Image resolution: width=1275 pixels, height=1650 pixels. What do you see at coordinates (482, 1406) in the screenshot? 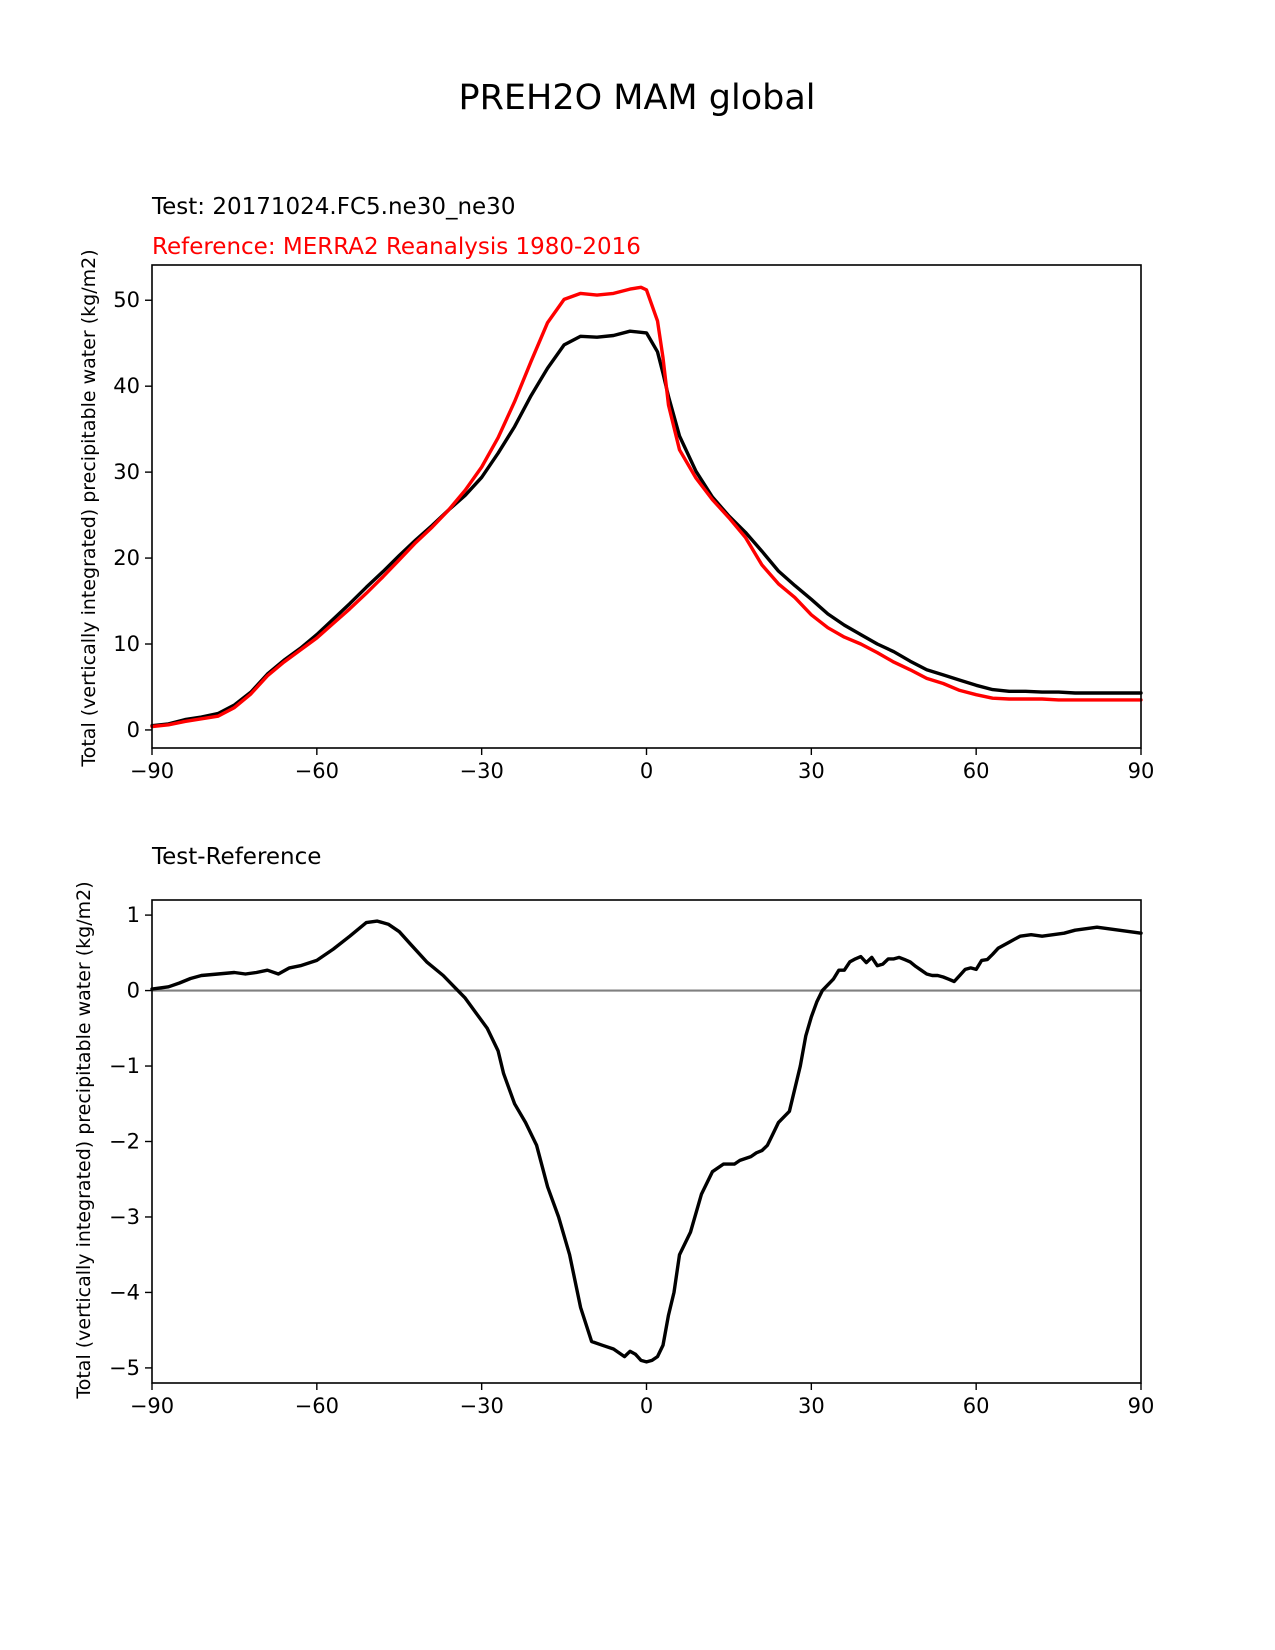
I see `difference-xtick-label: −30` at bounding box center [482, 1406].